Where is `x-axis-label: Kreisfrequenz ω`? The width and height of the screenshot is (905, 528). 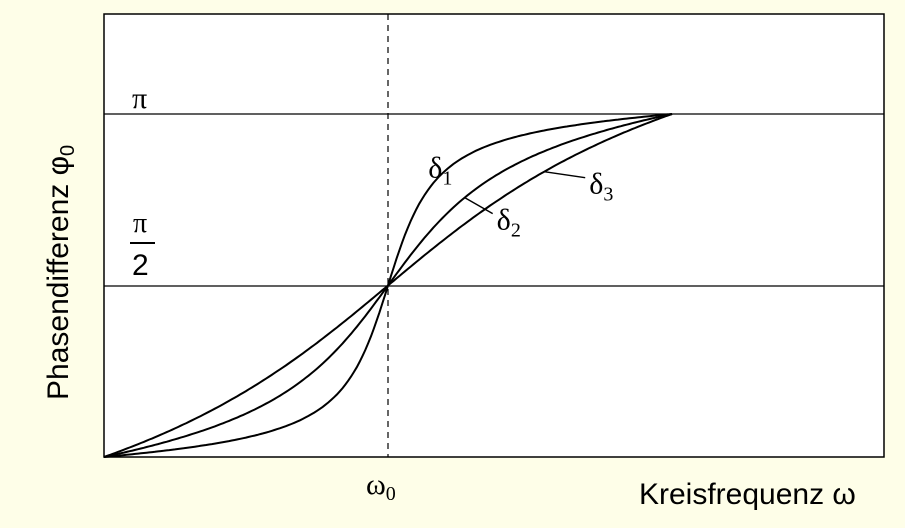
x-axis-label: Kreisfrequenz ω is located at coordinates (747, 494).